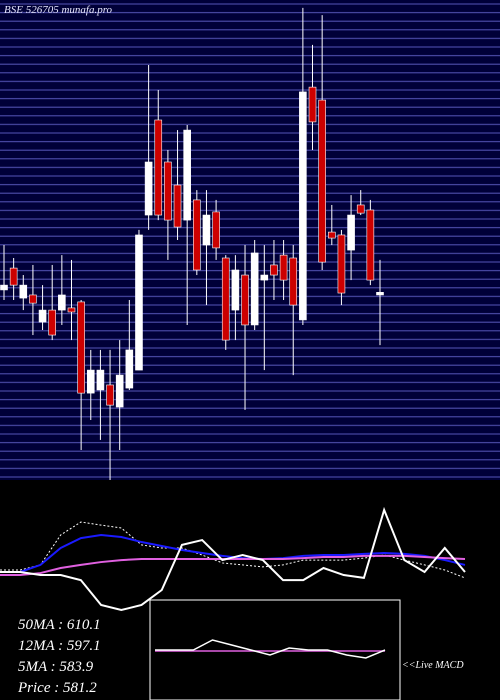 The image size is (500, 700). I want to click on ma5-label: 5MA : 583.9, so click(56, 667).